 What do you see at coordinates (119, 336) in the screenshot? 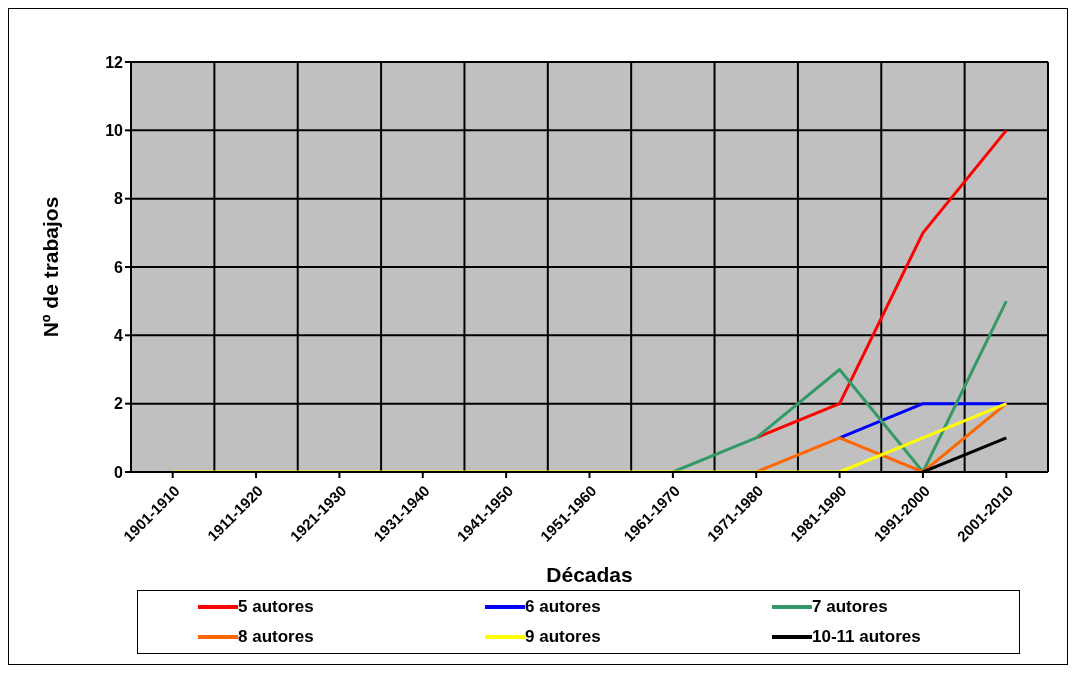
I see `y-tick-label: 4` at bounding box center [119, 336].